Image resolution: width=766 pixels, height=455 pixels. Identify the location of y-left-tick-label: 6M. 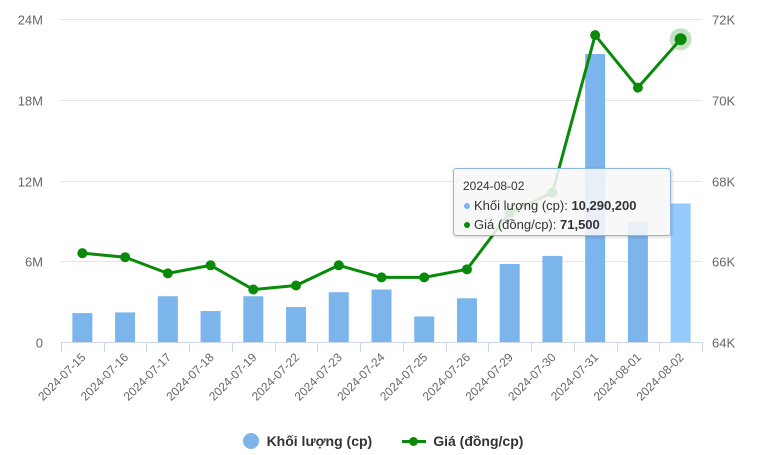
(34, 262).